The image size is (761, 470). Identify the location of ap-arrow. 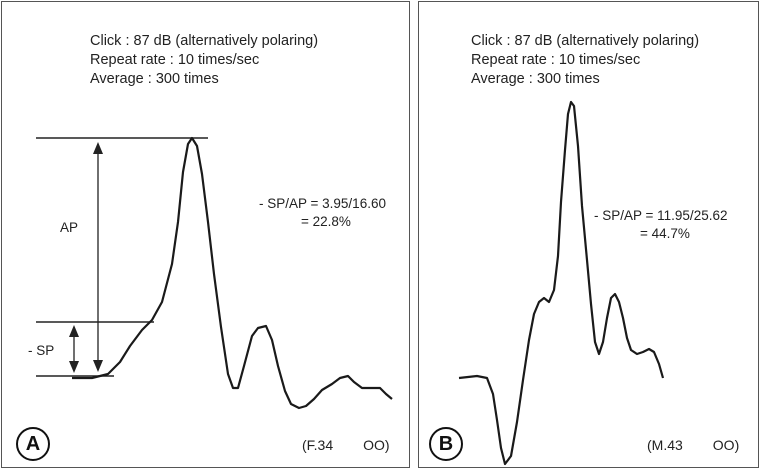
(98, 257).